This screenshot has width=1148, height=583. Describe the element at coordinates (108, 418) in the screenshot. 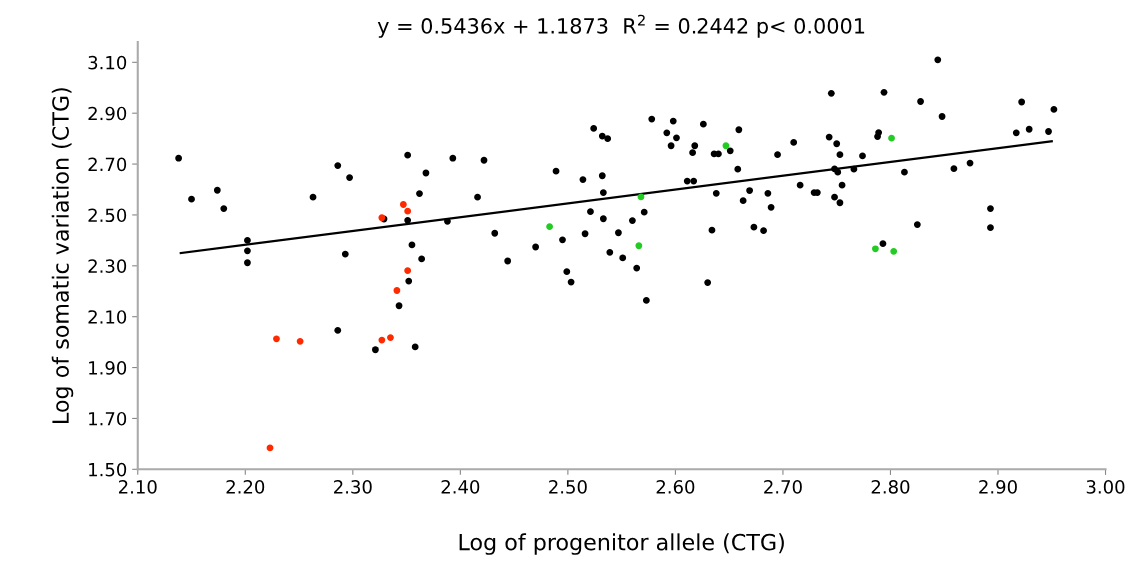

I see `y-tick-label: 1.70` at that location.